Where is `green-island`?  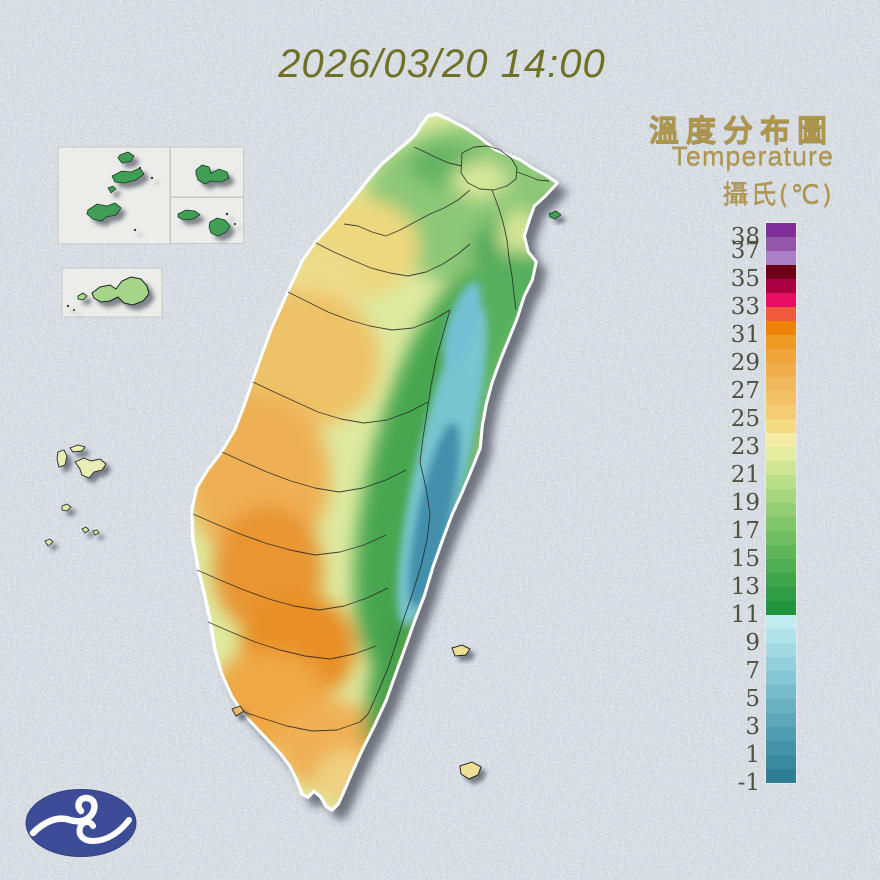
green-island is located at coordinates (461, 650).